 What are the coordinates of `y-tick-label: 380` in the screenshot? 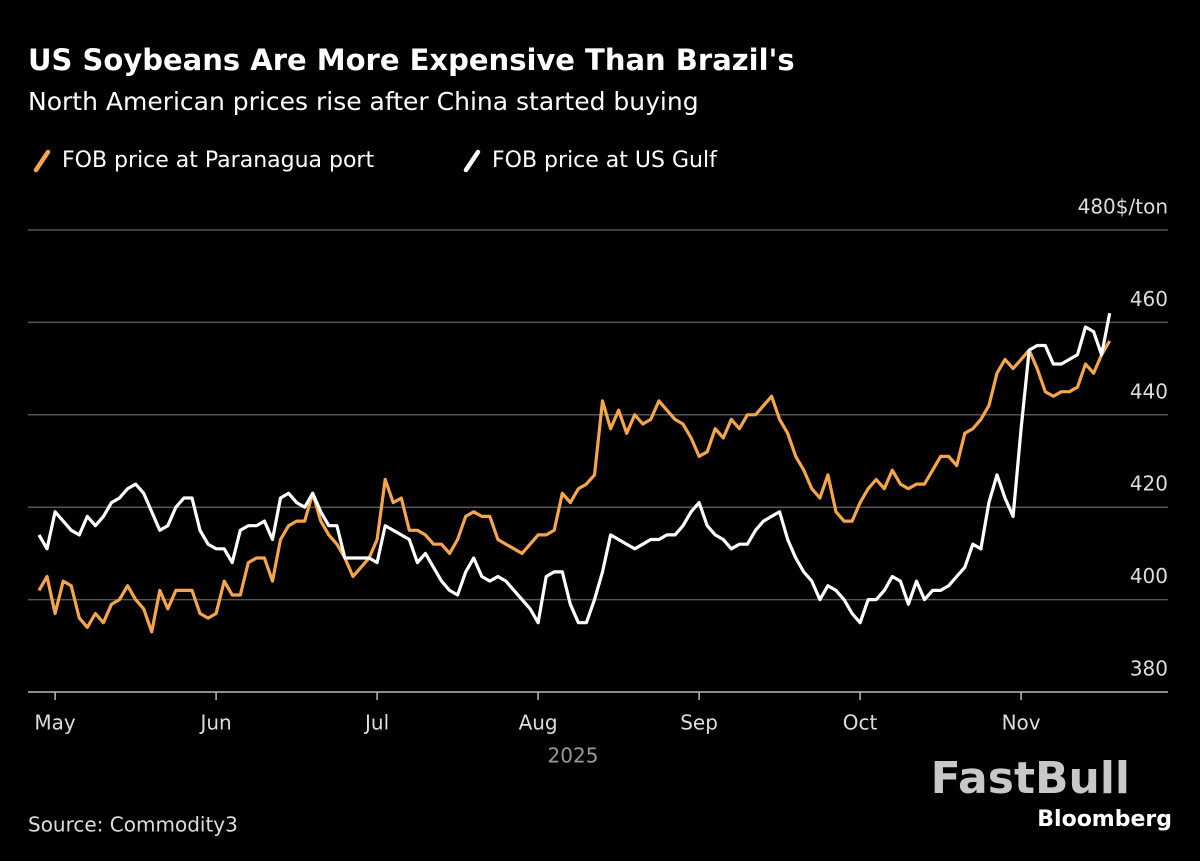 It's located at (1149, 669).